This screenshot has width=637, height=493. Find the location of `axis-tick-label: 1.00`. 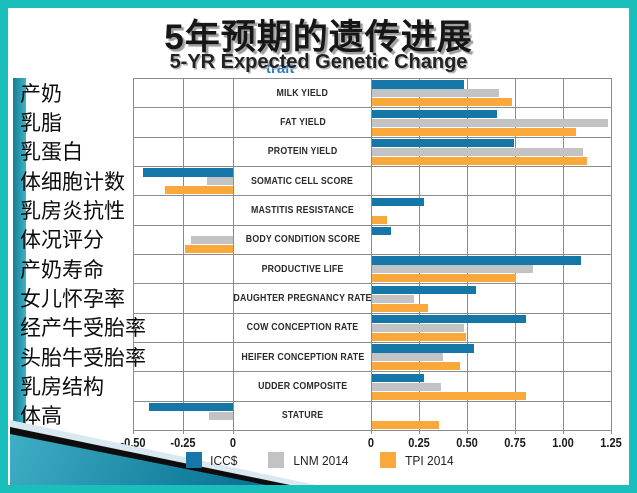

axis-tick-label: 1.00 is located at coordinates (563, 442).